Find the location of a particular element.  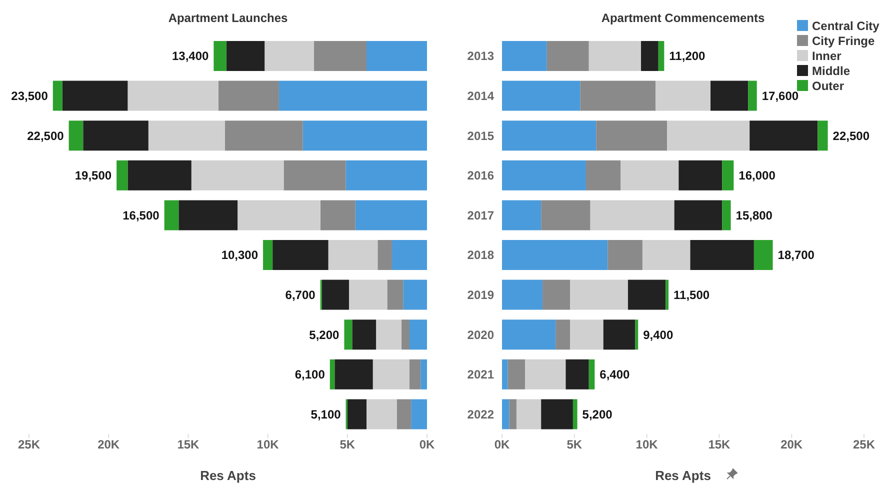

total-label: 23,500 is located at coordinates (29, 96).